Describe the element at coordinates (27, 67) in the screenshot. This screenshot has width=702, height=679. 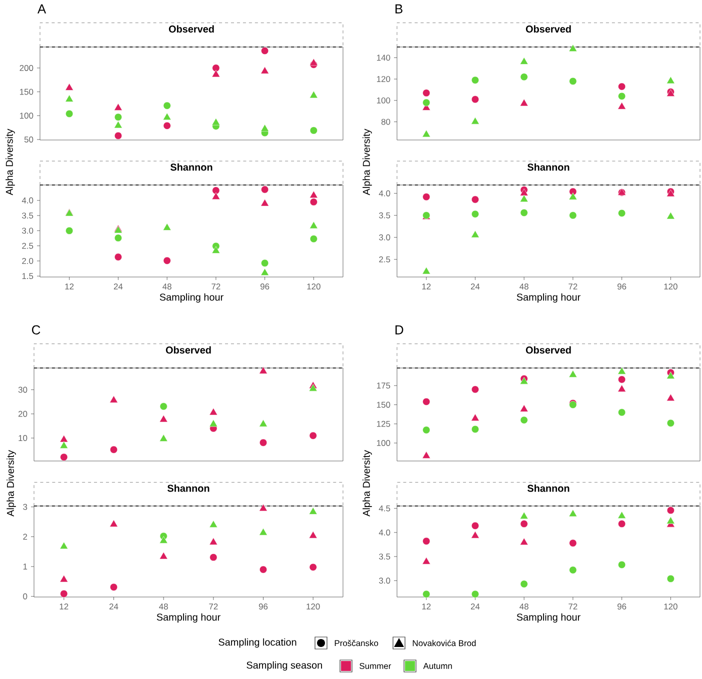
I see `y-tick-label: 200` at that location.